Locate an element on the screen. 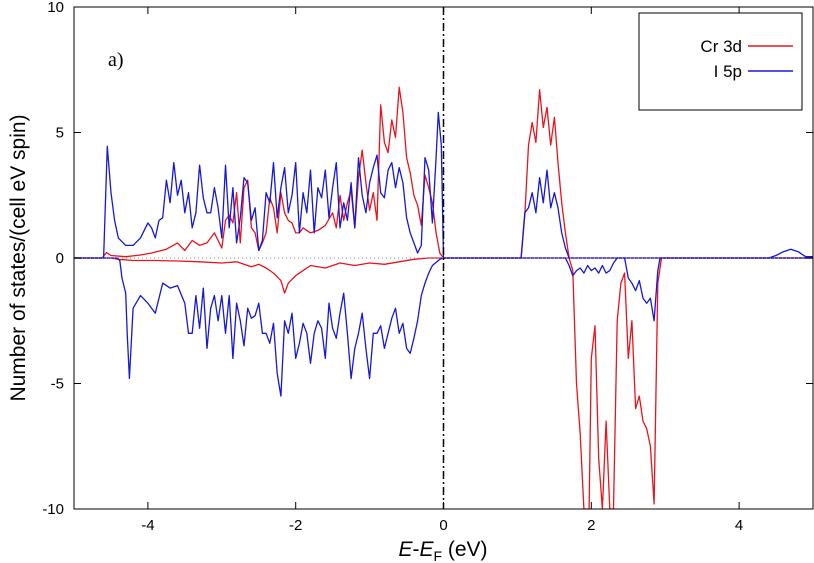 This screenshot has width=814, height=563. x-tick-label: -2 is located at coordinates (295, 525).